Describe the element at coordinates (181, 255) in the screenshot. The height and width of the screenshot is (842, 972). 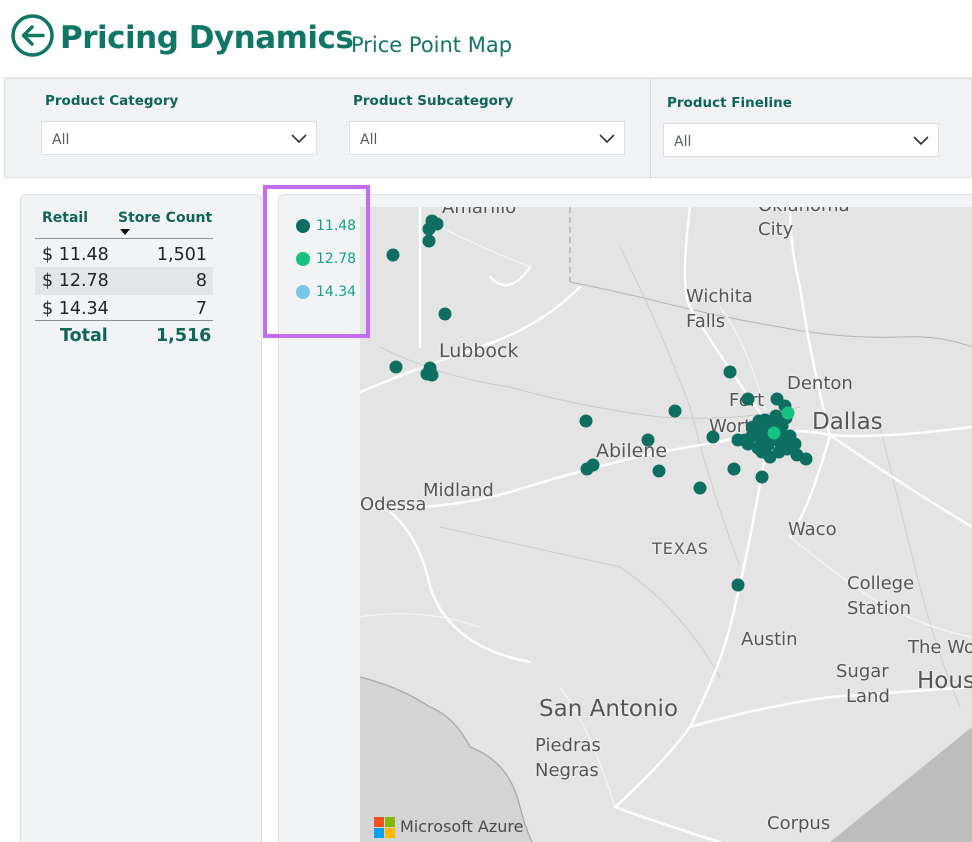
I see `store-count-cell: 1,501` at that location.